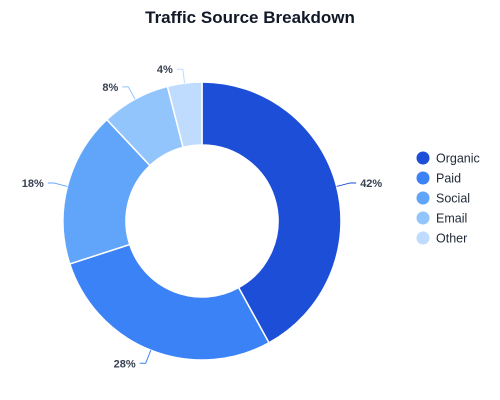 The image size is (500, 400). Describe the element at coordinates (423, 218) in the screenshot. I see `legend-marker-email` at that location.